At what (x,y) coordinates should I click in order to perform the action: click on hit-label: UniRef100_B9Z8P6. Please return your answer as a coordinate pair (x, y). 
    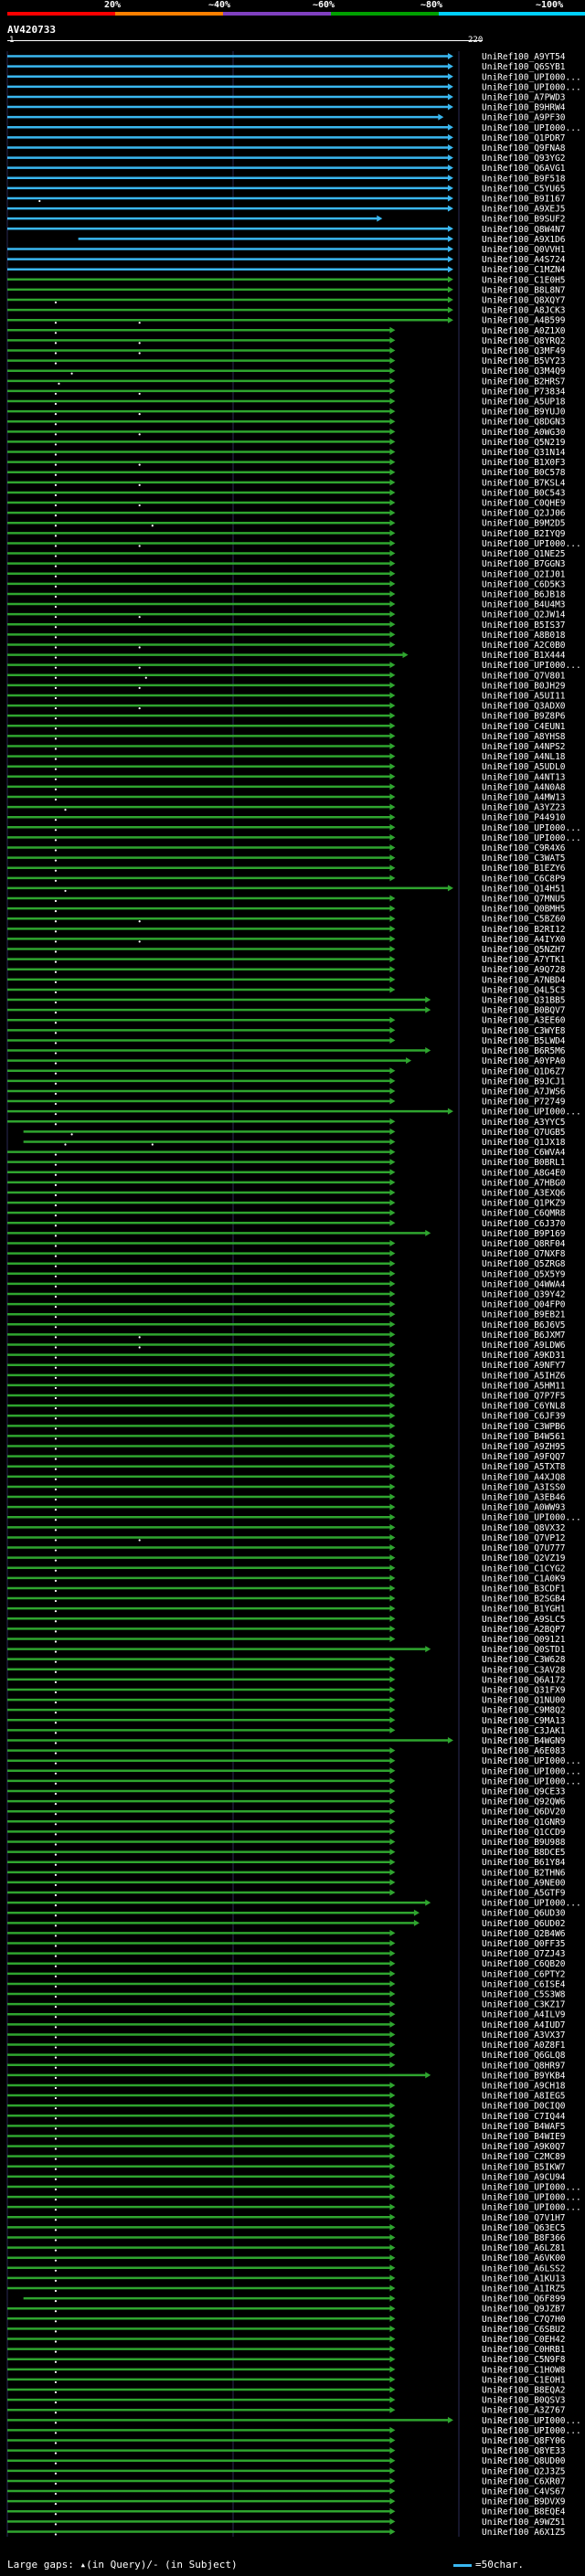
    Looking at the image, I should click on (524, 717).